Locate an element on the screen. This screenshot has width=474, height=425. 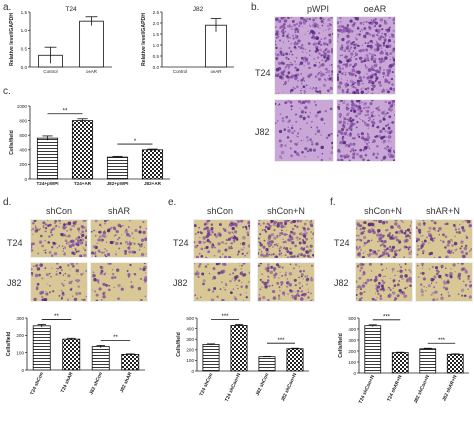
panel-letter-f: f. is located at coordinates (333, 202).